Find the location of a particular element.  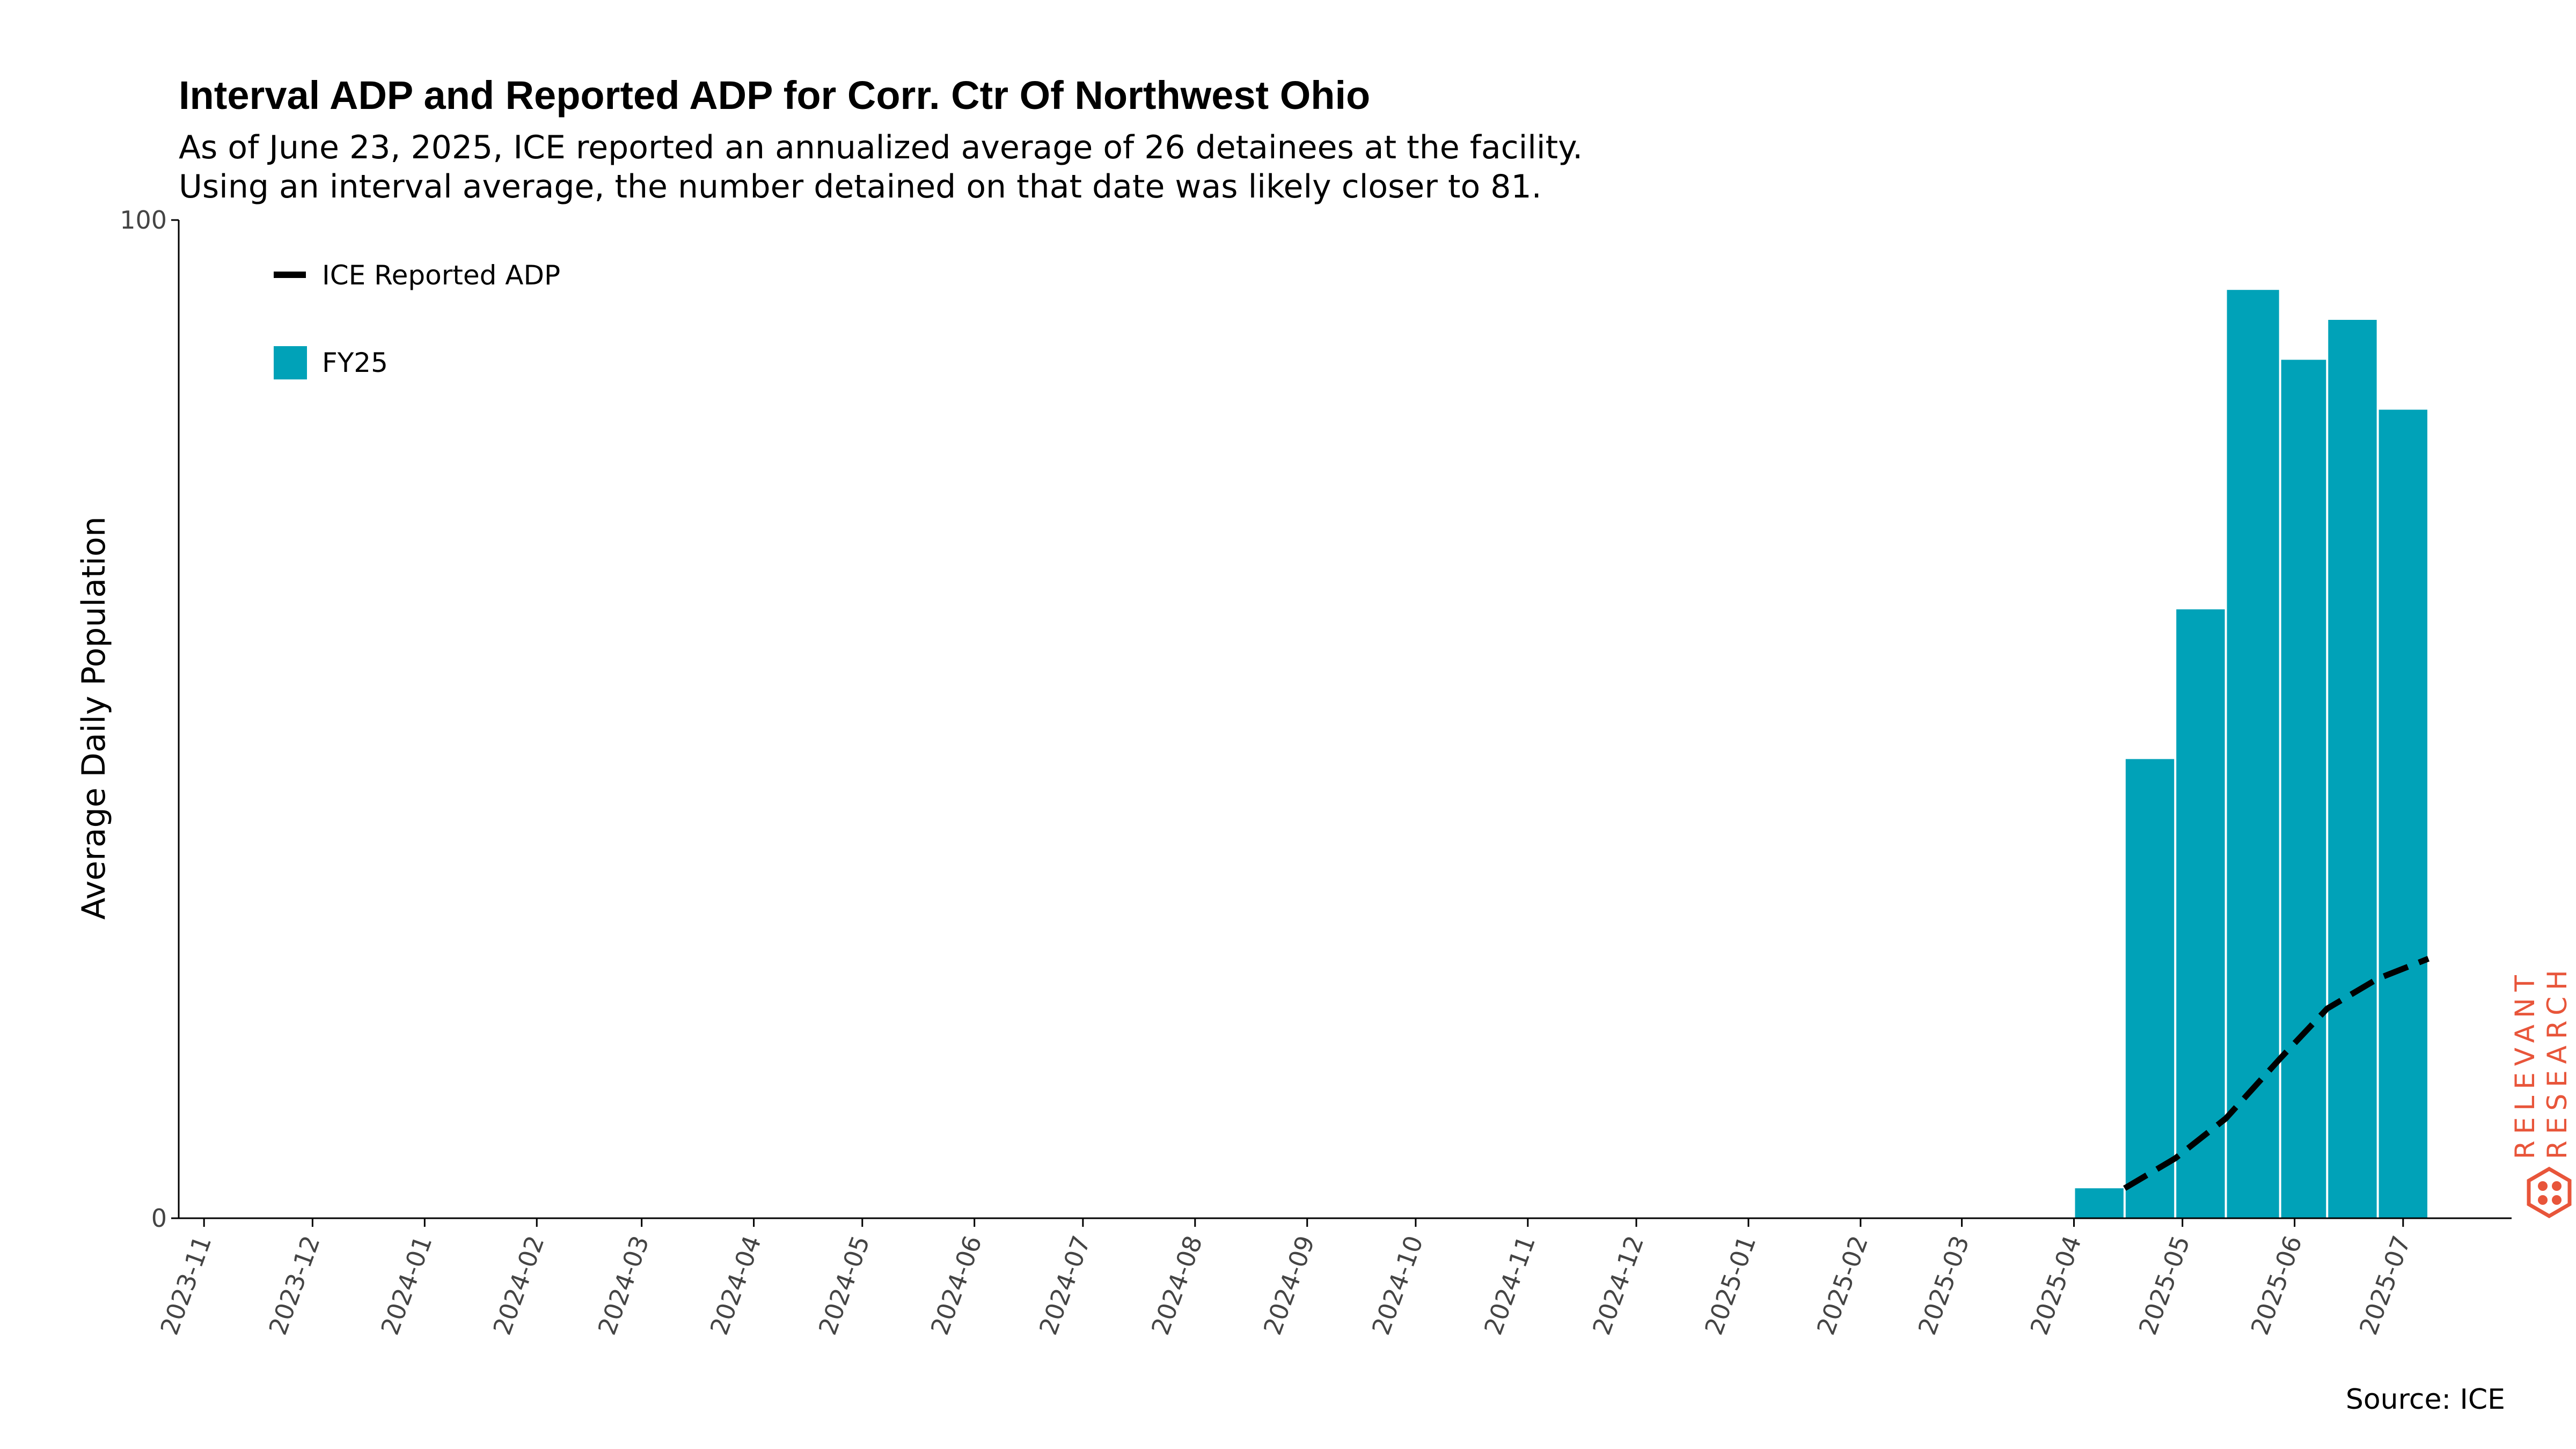

x-tick-label: 2024-10 is located at coordinates (1397, 1285).